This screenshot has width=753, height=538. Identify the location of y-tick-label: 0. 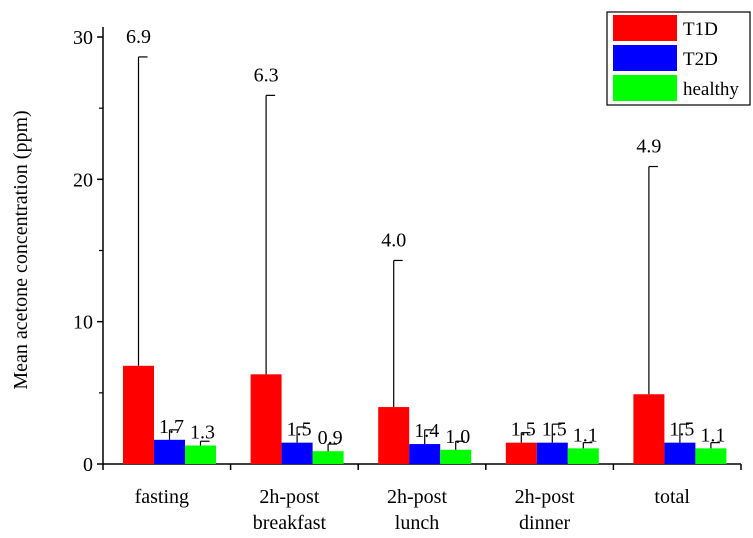
(88, 465).